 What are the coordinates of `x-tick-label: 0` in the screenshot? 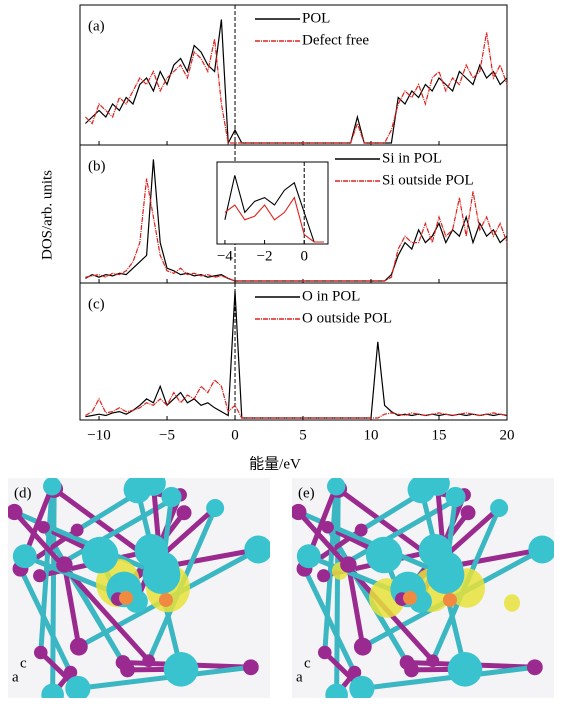 It's located at (235, 435).